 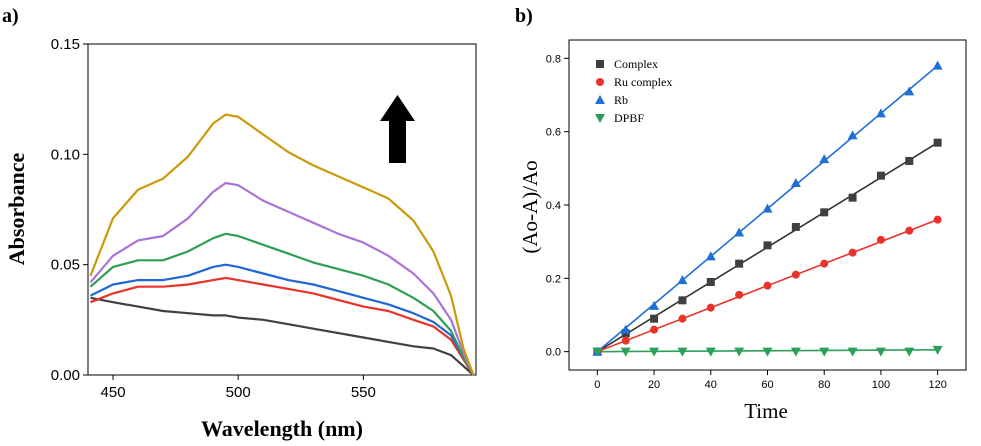 I want to click on y-tick-label: 0.10, so click(x=65, y=154).